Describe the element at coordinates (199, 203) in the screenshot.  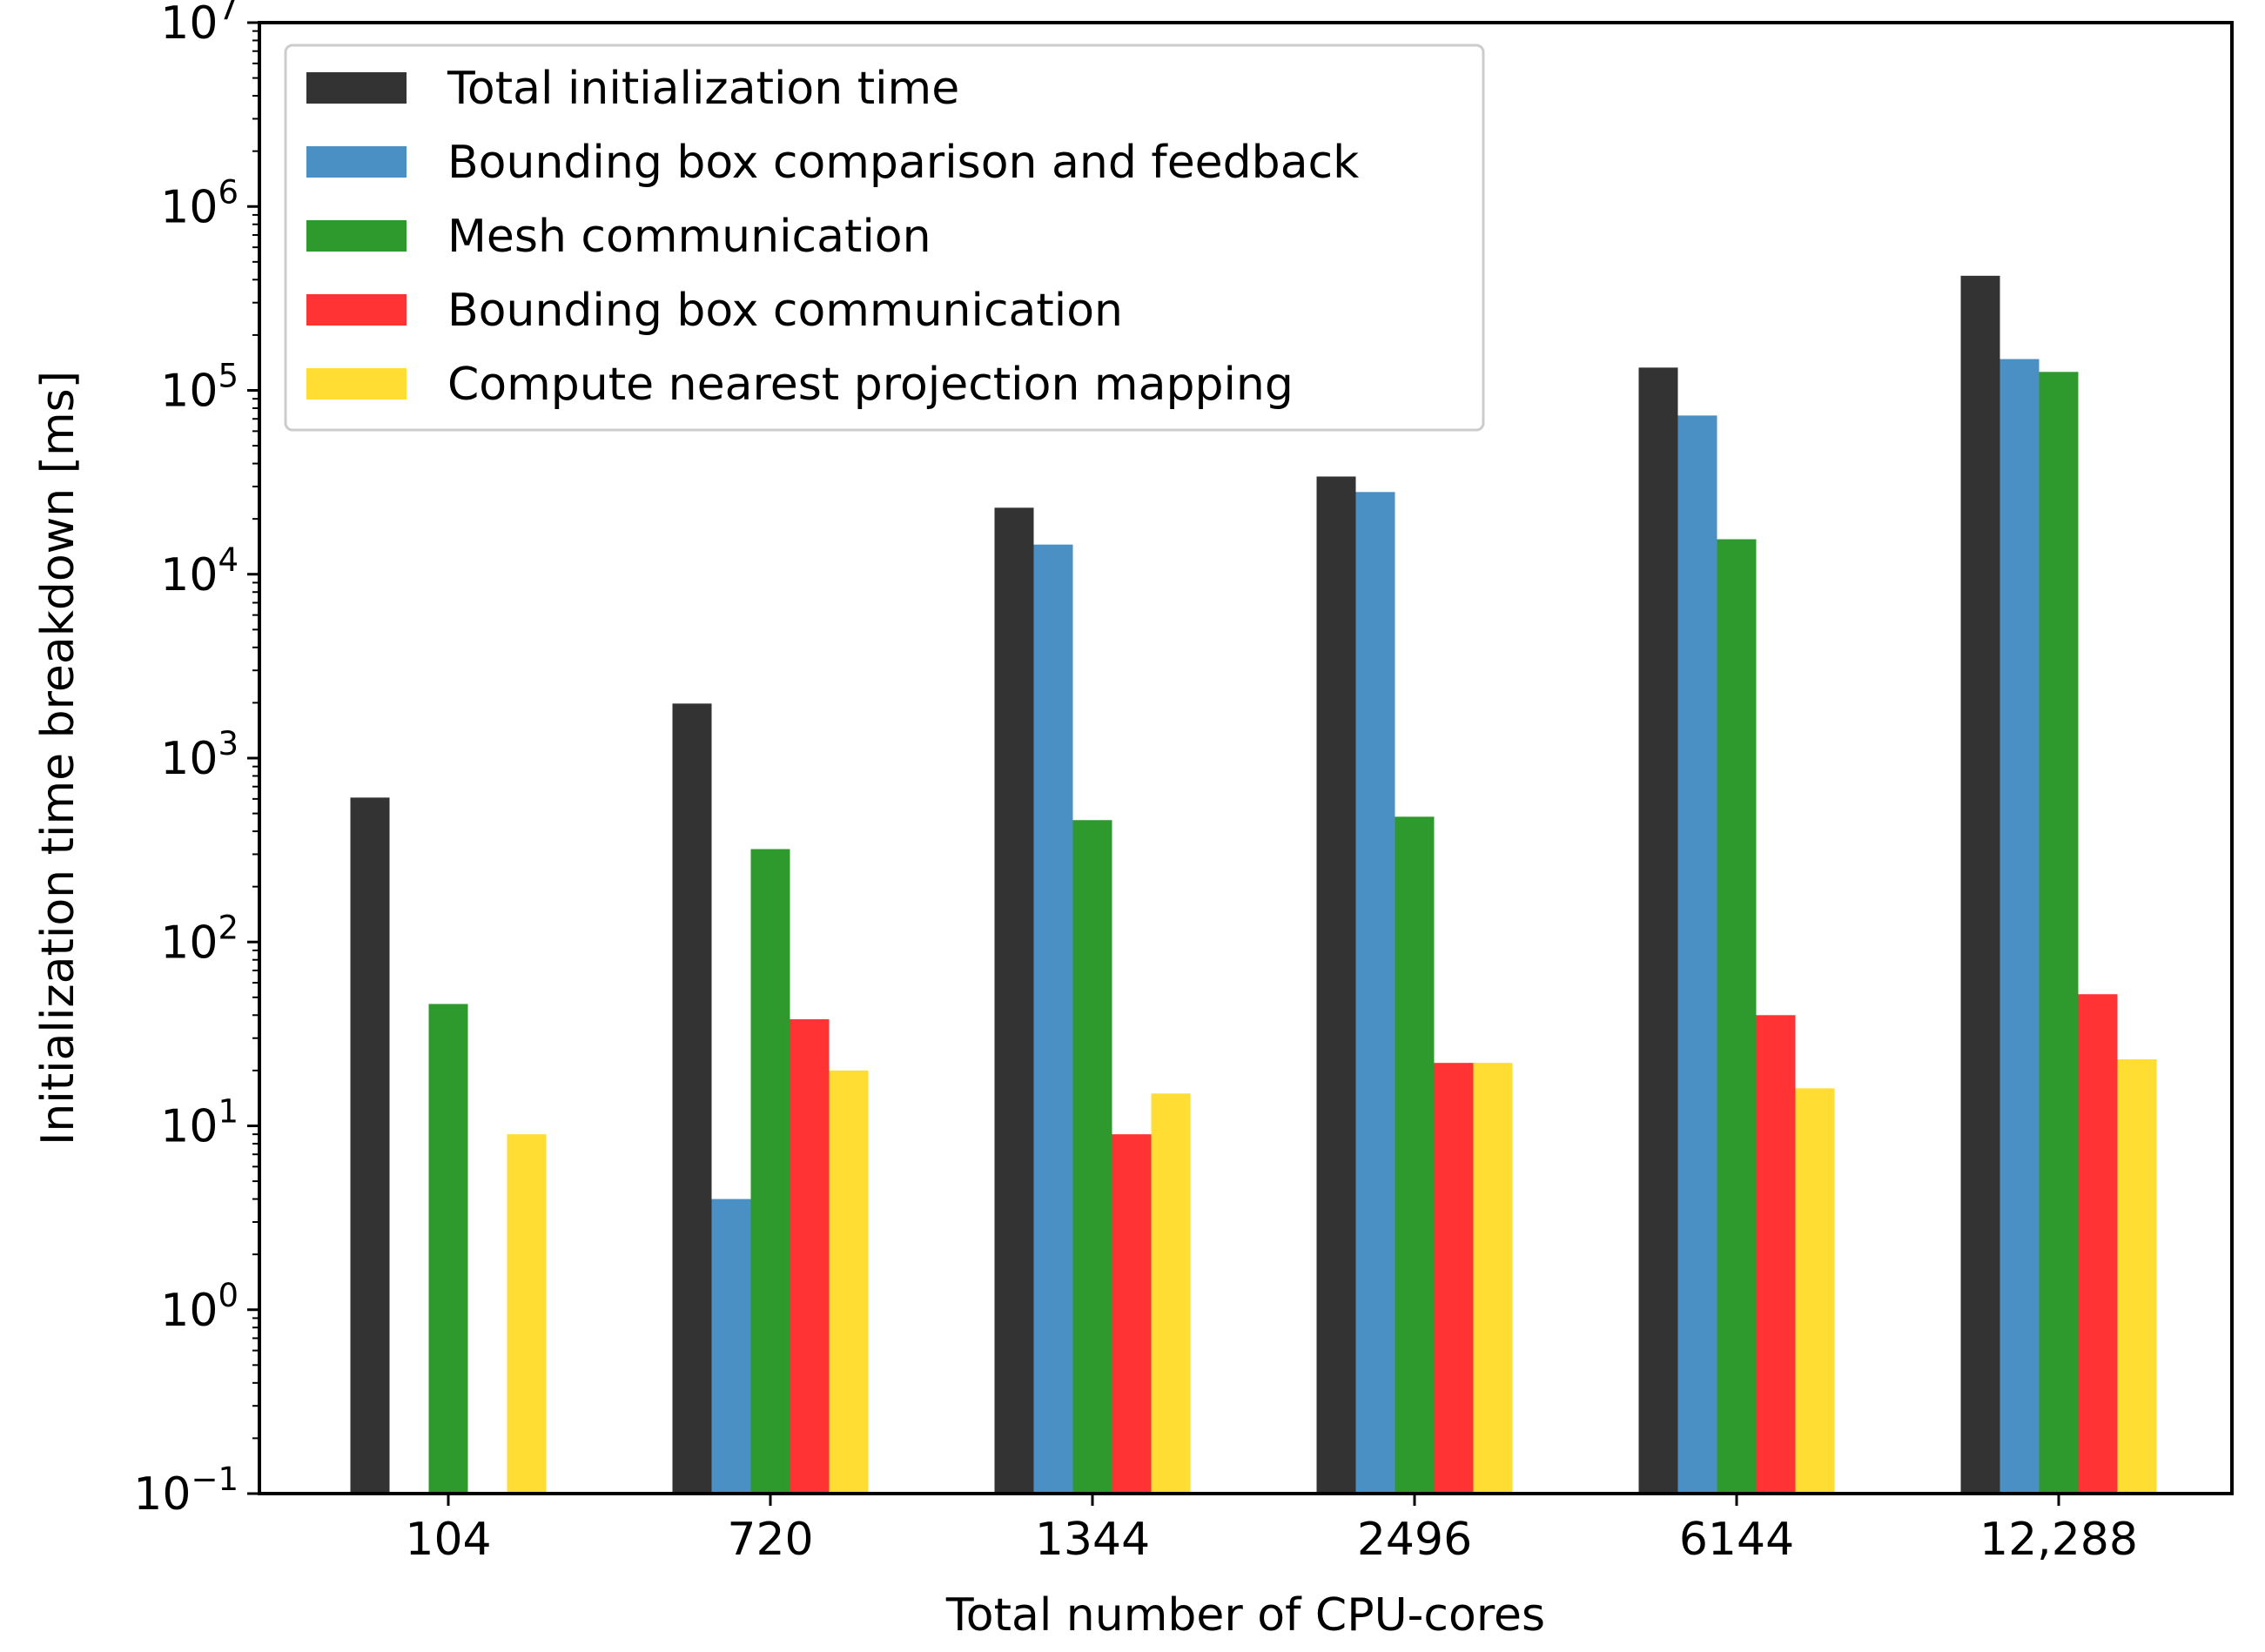
I see `y-tick-label: 10⁶` at that location.